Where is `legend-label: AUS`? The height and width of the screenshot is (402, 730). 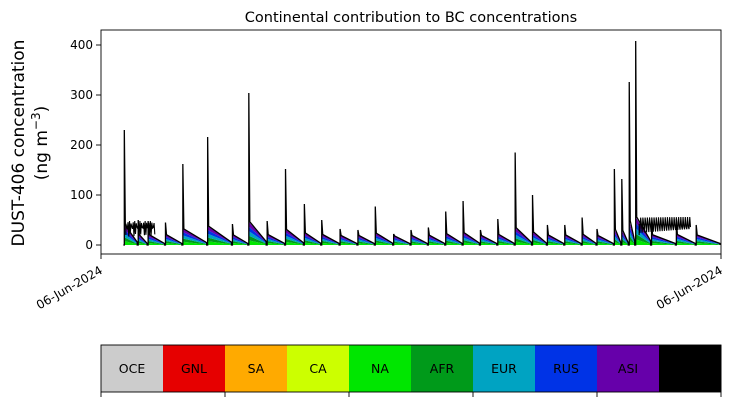
legend-label: AUS is located at coordinates (690, 368).